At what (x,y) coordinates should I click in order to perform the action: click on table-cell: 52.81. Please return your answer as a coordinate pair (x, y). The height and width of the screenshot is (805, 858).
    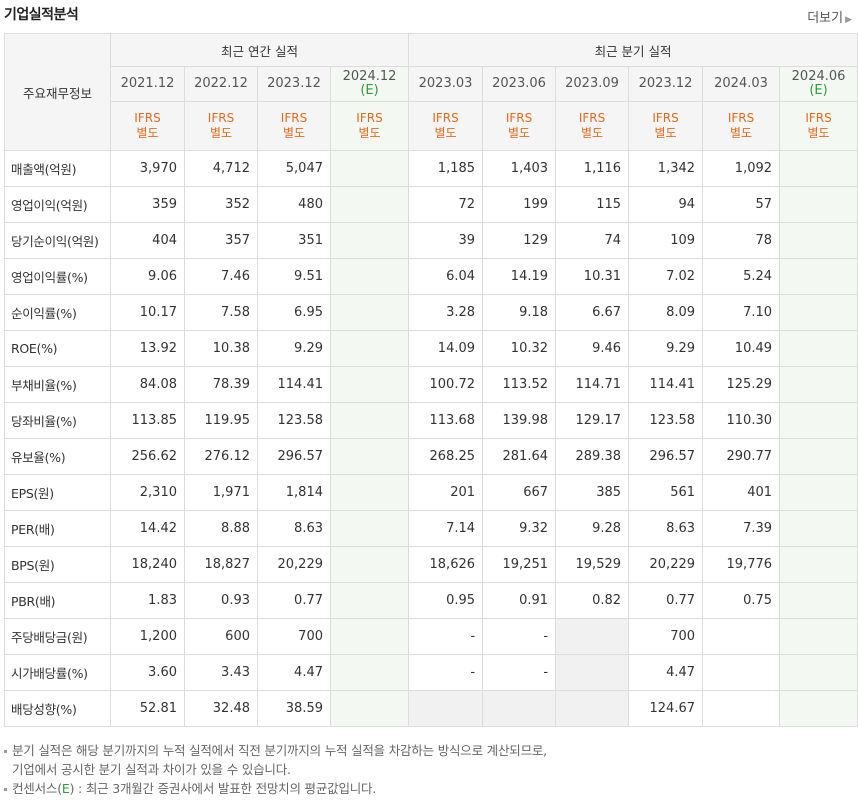
    Looking at the image, I should click on (147, 708).